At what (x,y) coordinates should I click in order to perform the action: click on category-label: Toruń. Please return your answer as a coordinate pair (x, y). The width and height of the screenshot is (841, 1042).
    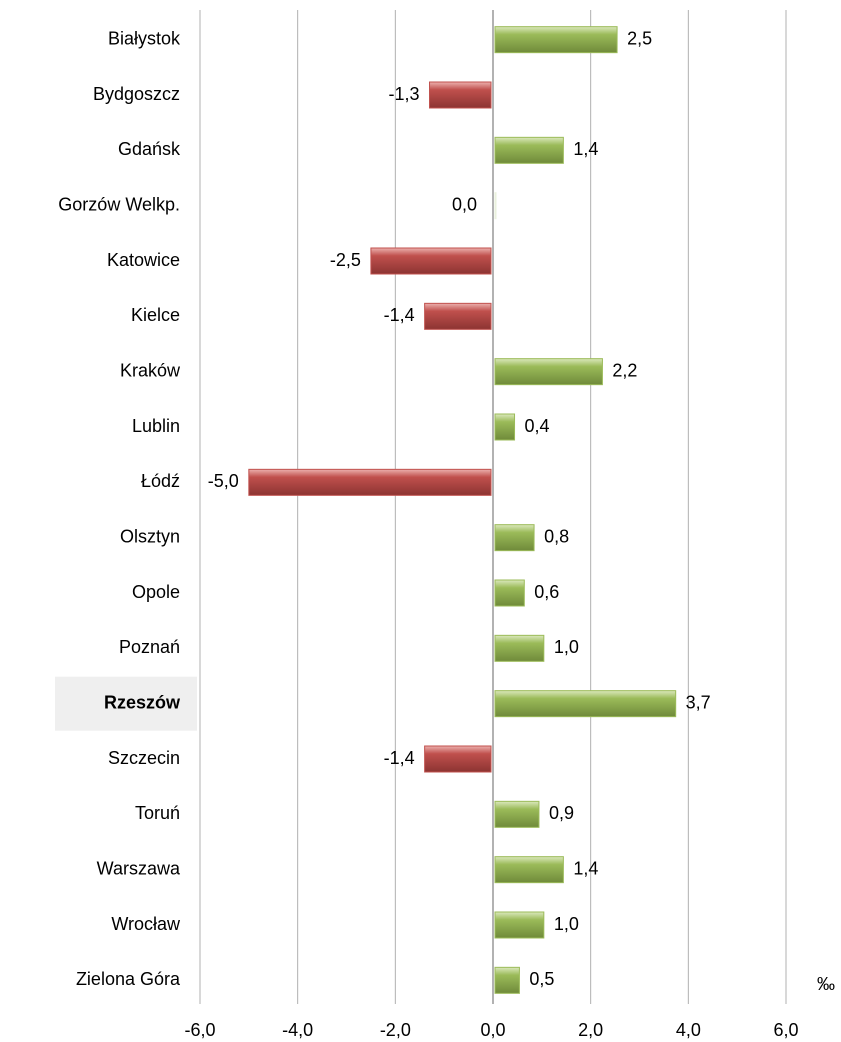
    Looking at the image, I should click on (157, 813).